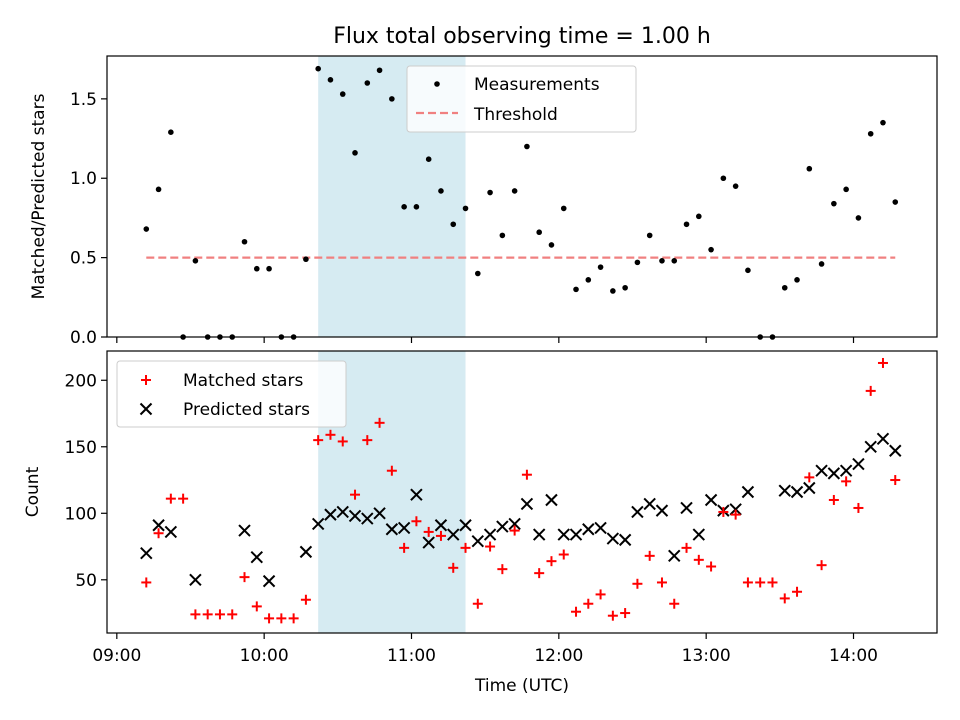 This screenshot has width=960, height=720. I want to click on x-tick-label: 14:00, so click(853, 656).